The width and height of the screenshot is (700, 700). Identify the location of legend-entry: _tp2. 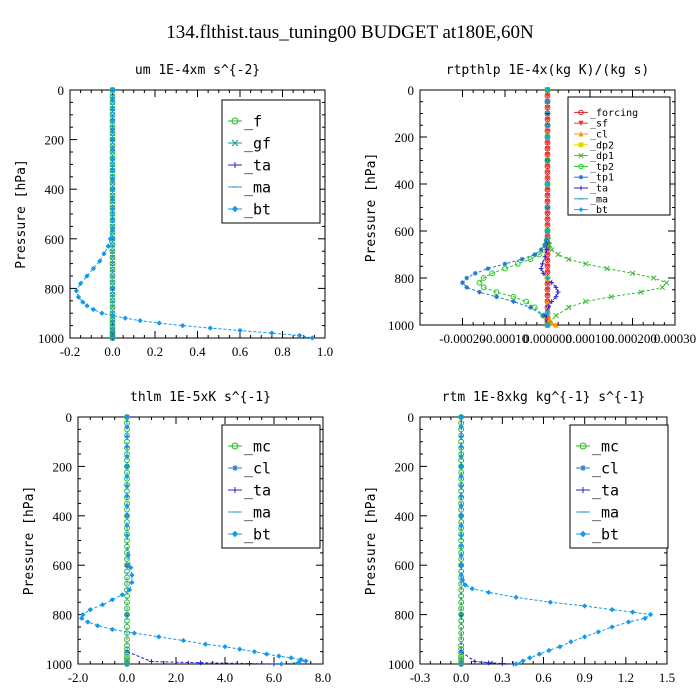
(594, 167).